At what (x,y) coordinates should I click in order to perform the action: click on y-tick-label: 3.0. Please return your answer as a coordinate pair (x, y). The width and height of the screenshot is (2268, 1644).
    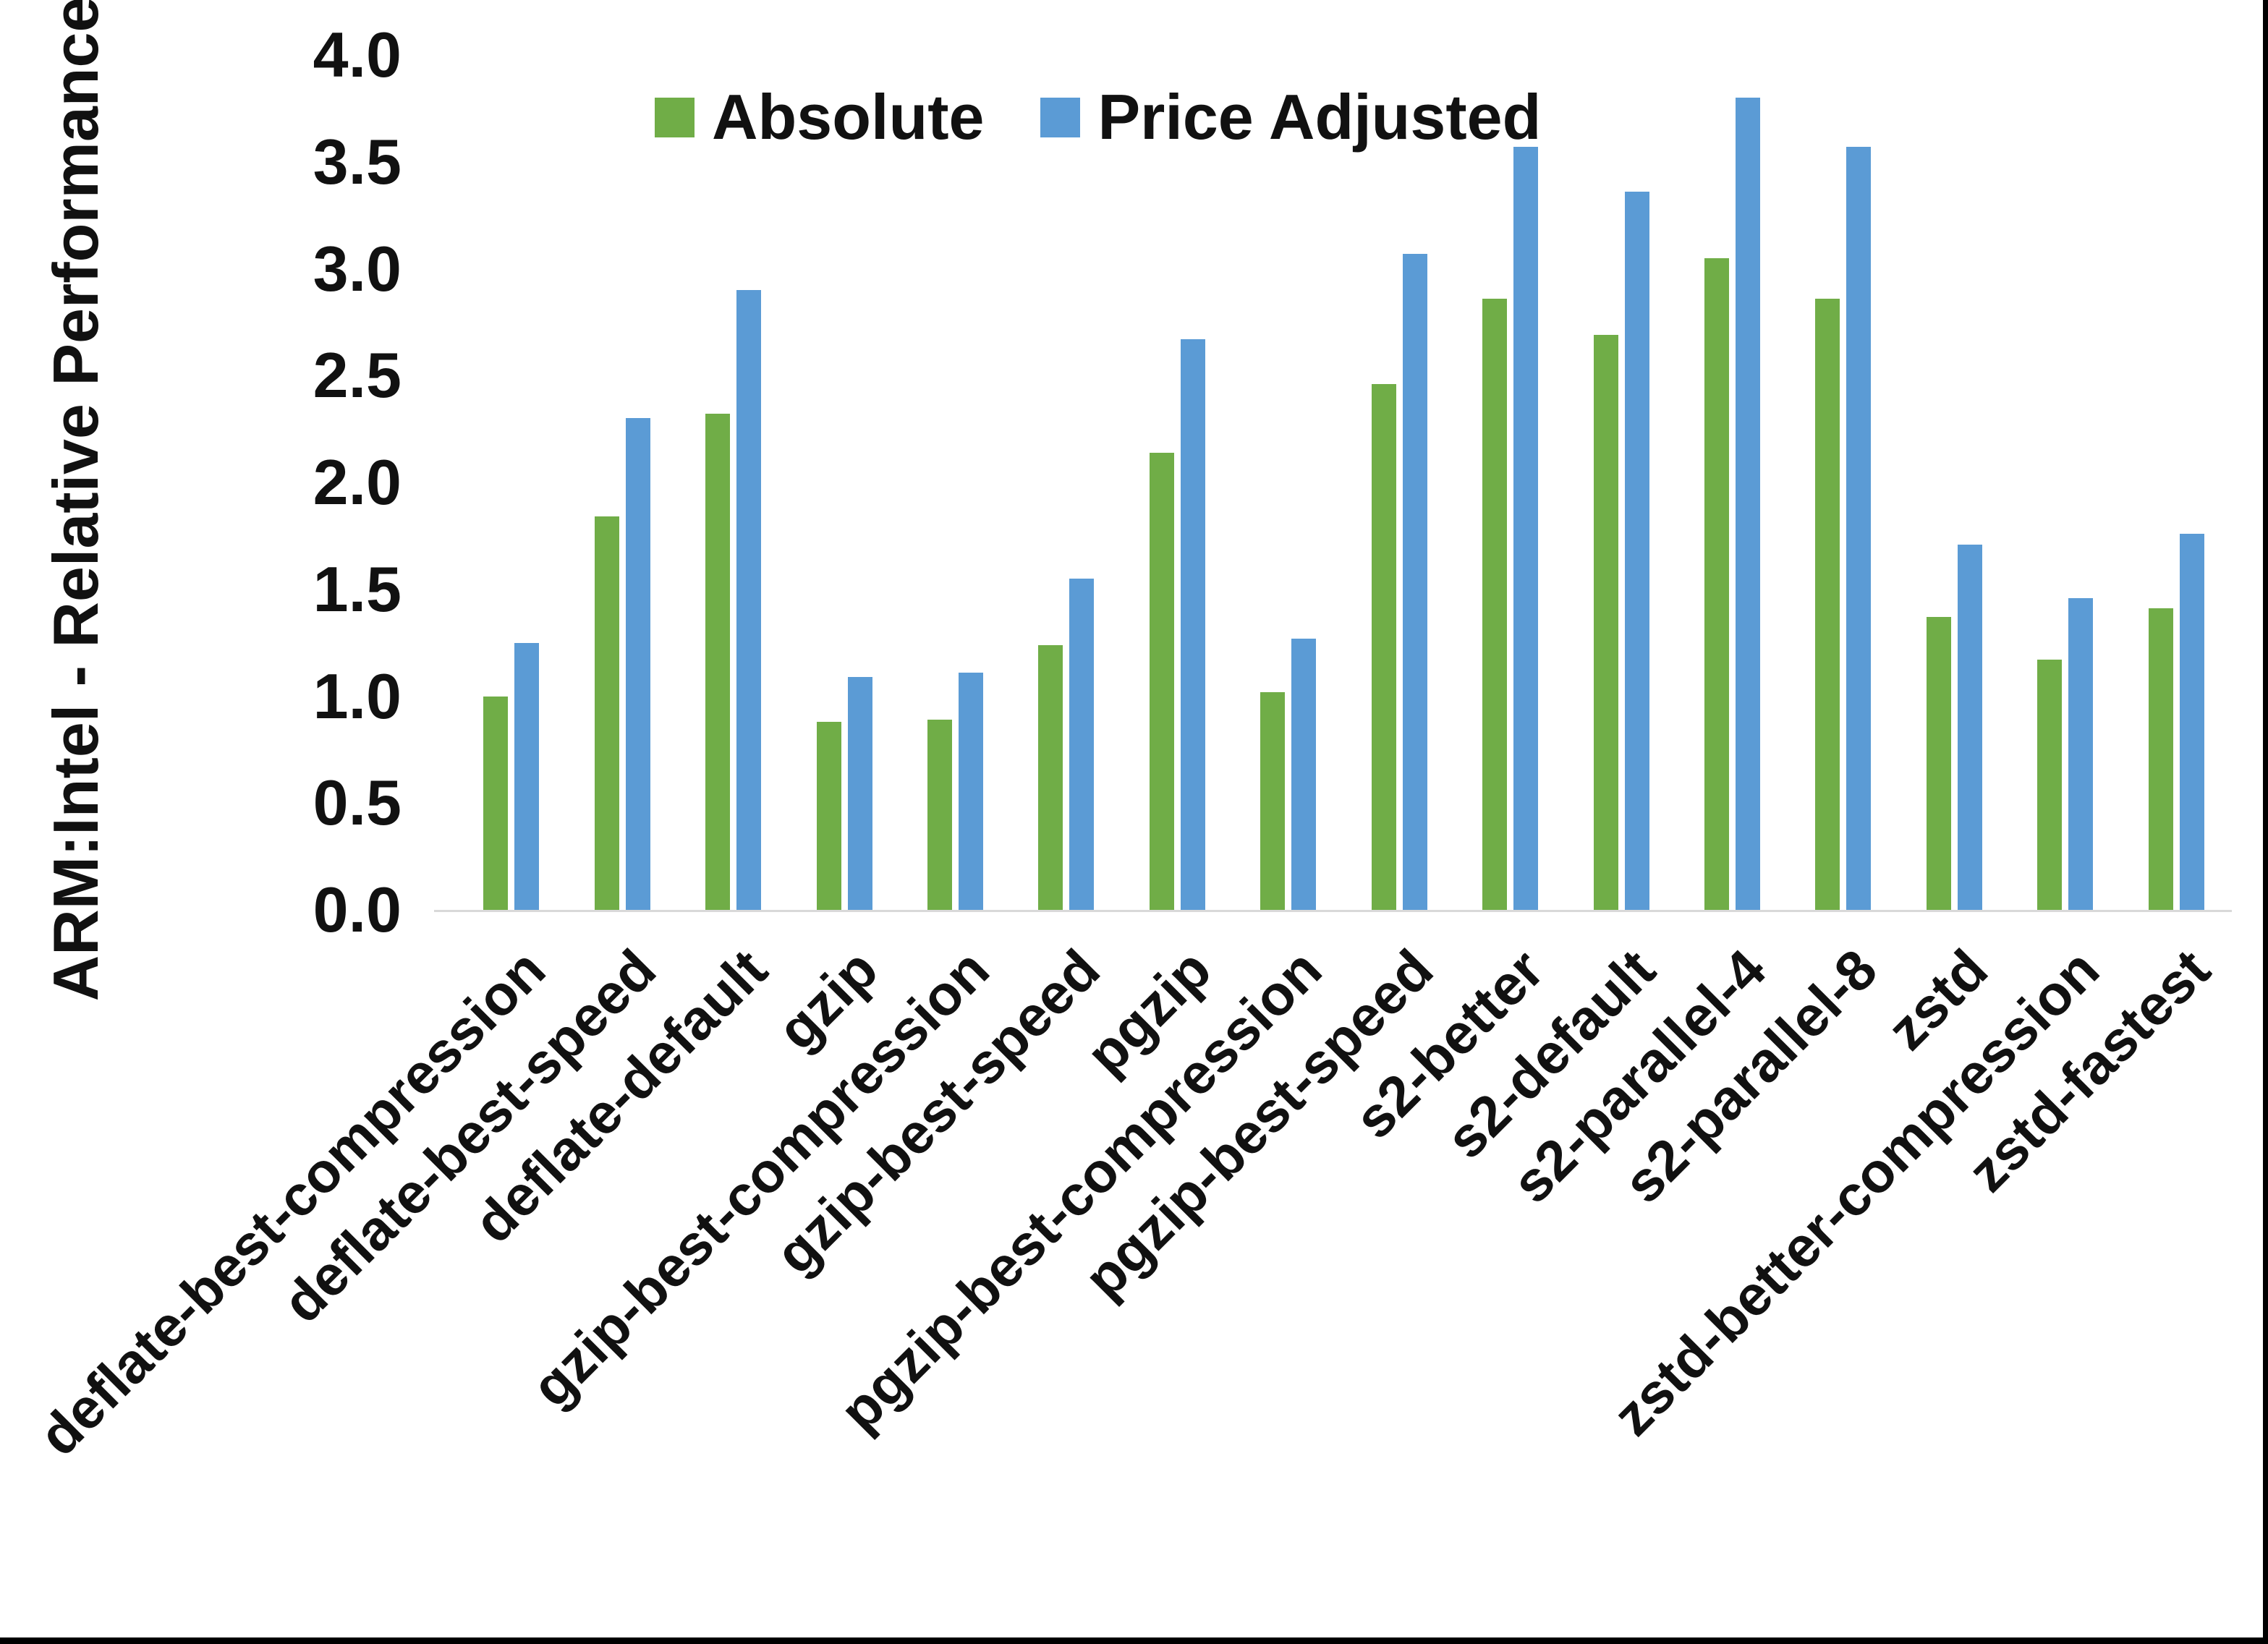
    Looking at the image, I should click on (357, 268).